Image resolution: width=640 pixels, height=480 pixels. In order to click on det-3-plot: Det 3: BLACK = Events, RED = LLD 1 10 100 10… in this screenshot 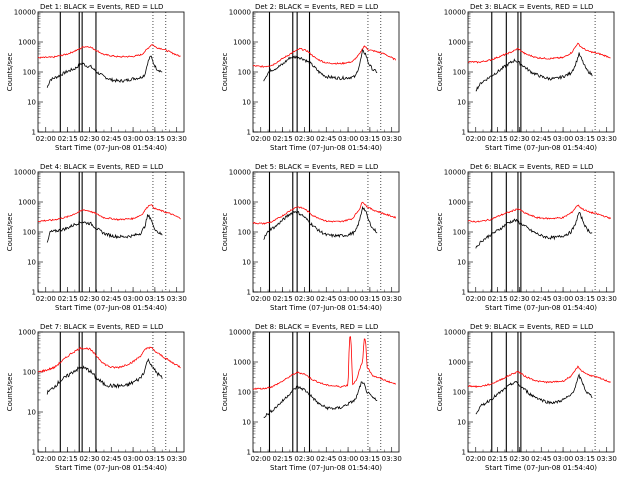, I will do `click(526, 77)`.